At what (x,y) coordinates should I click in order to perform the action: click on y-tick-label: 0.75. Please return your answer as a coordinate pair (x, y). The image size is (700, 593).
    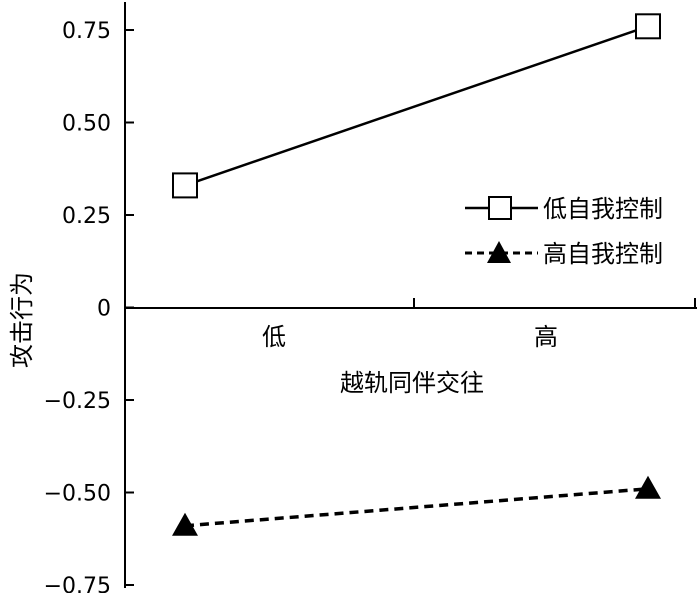
    Looking at the image, I should click on (86, 31).